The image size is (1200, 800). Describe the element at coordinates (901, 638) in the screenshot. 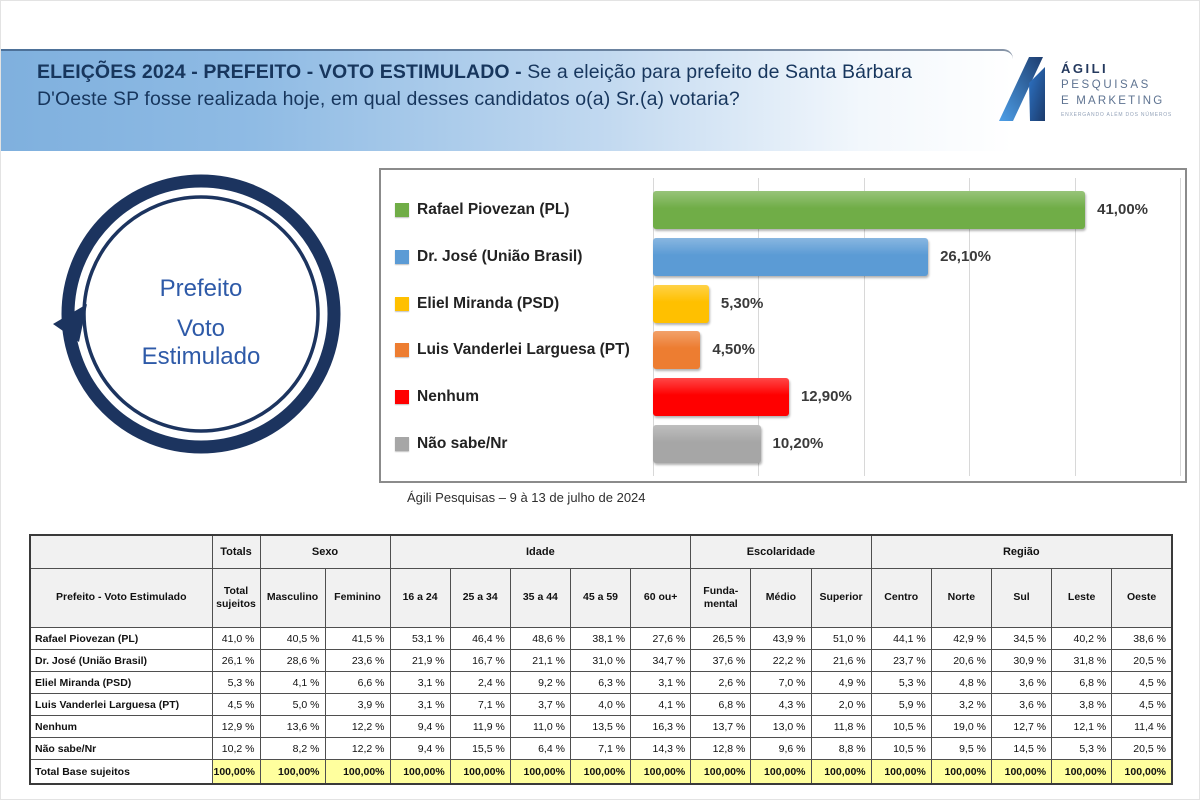

I see `value-cell: 44,1 %` at that location.